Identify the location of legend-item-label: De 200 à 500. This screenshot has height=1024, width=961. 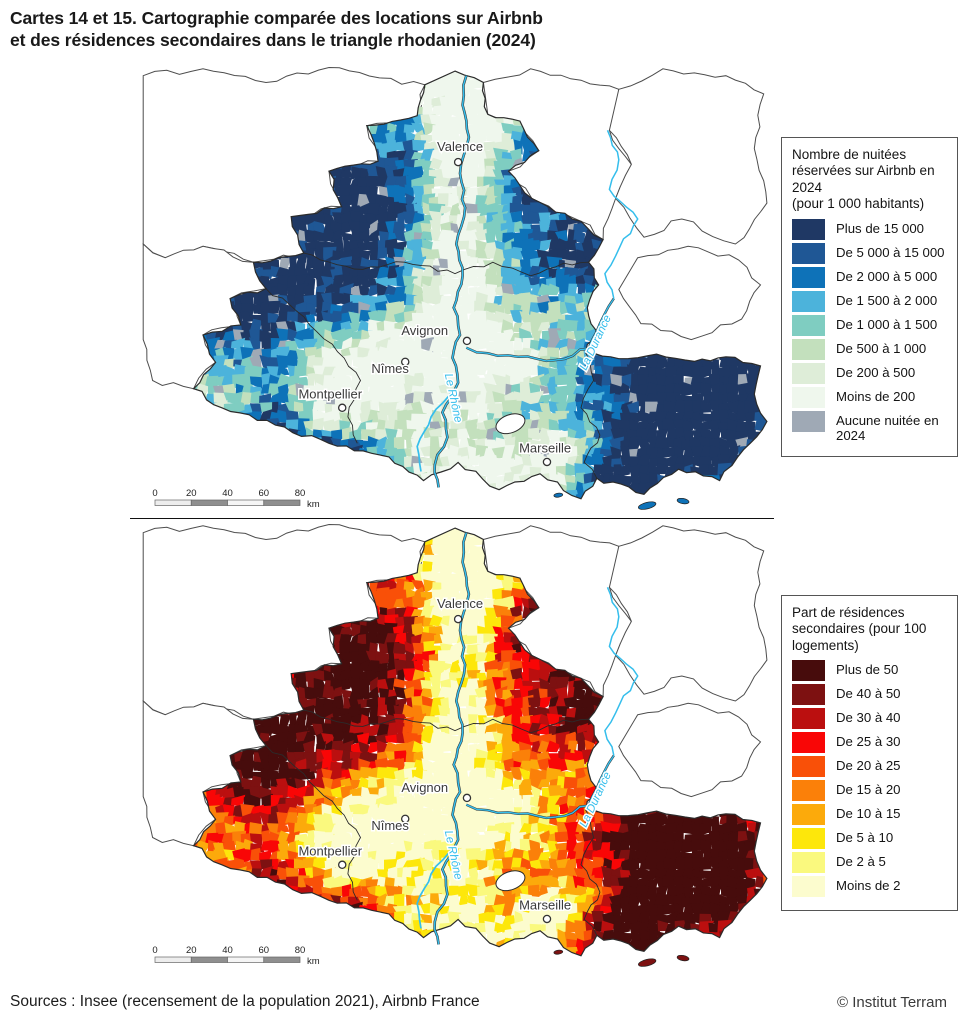
(876, 372).